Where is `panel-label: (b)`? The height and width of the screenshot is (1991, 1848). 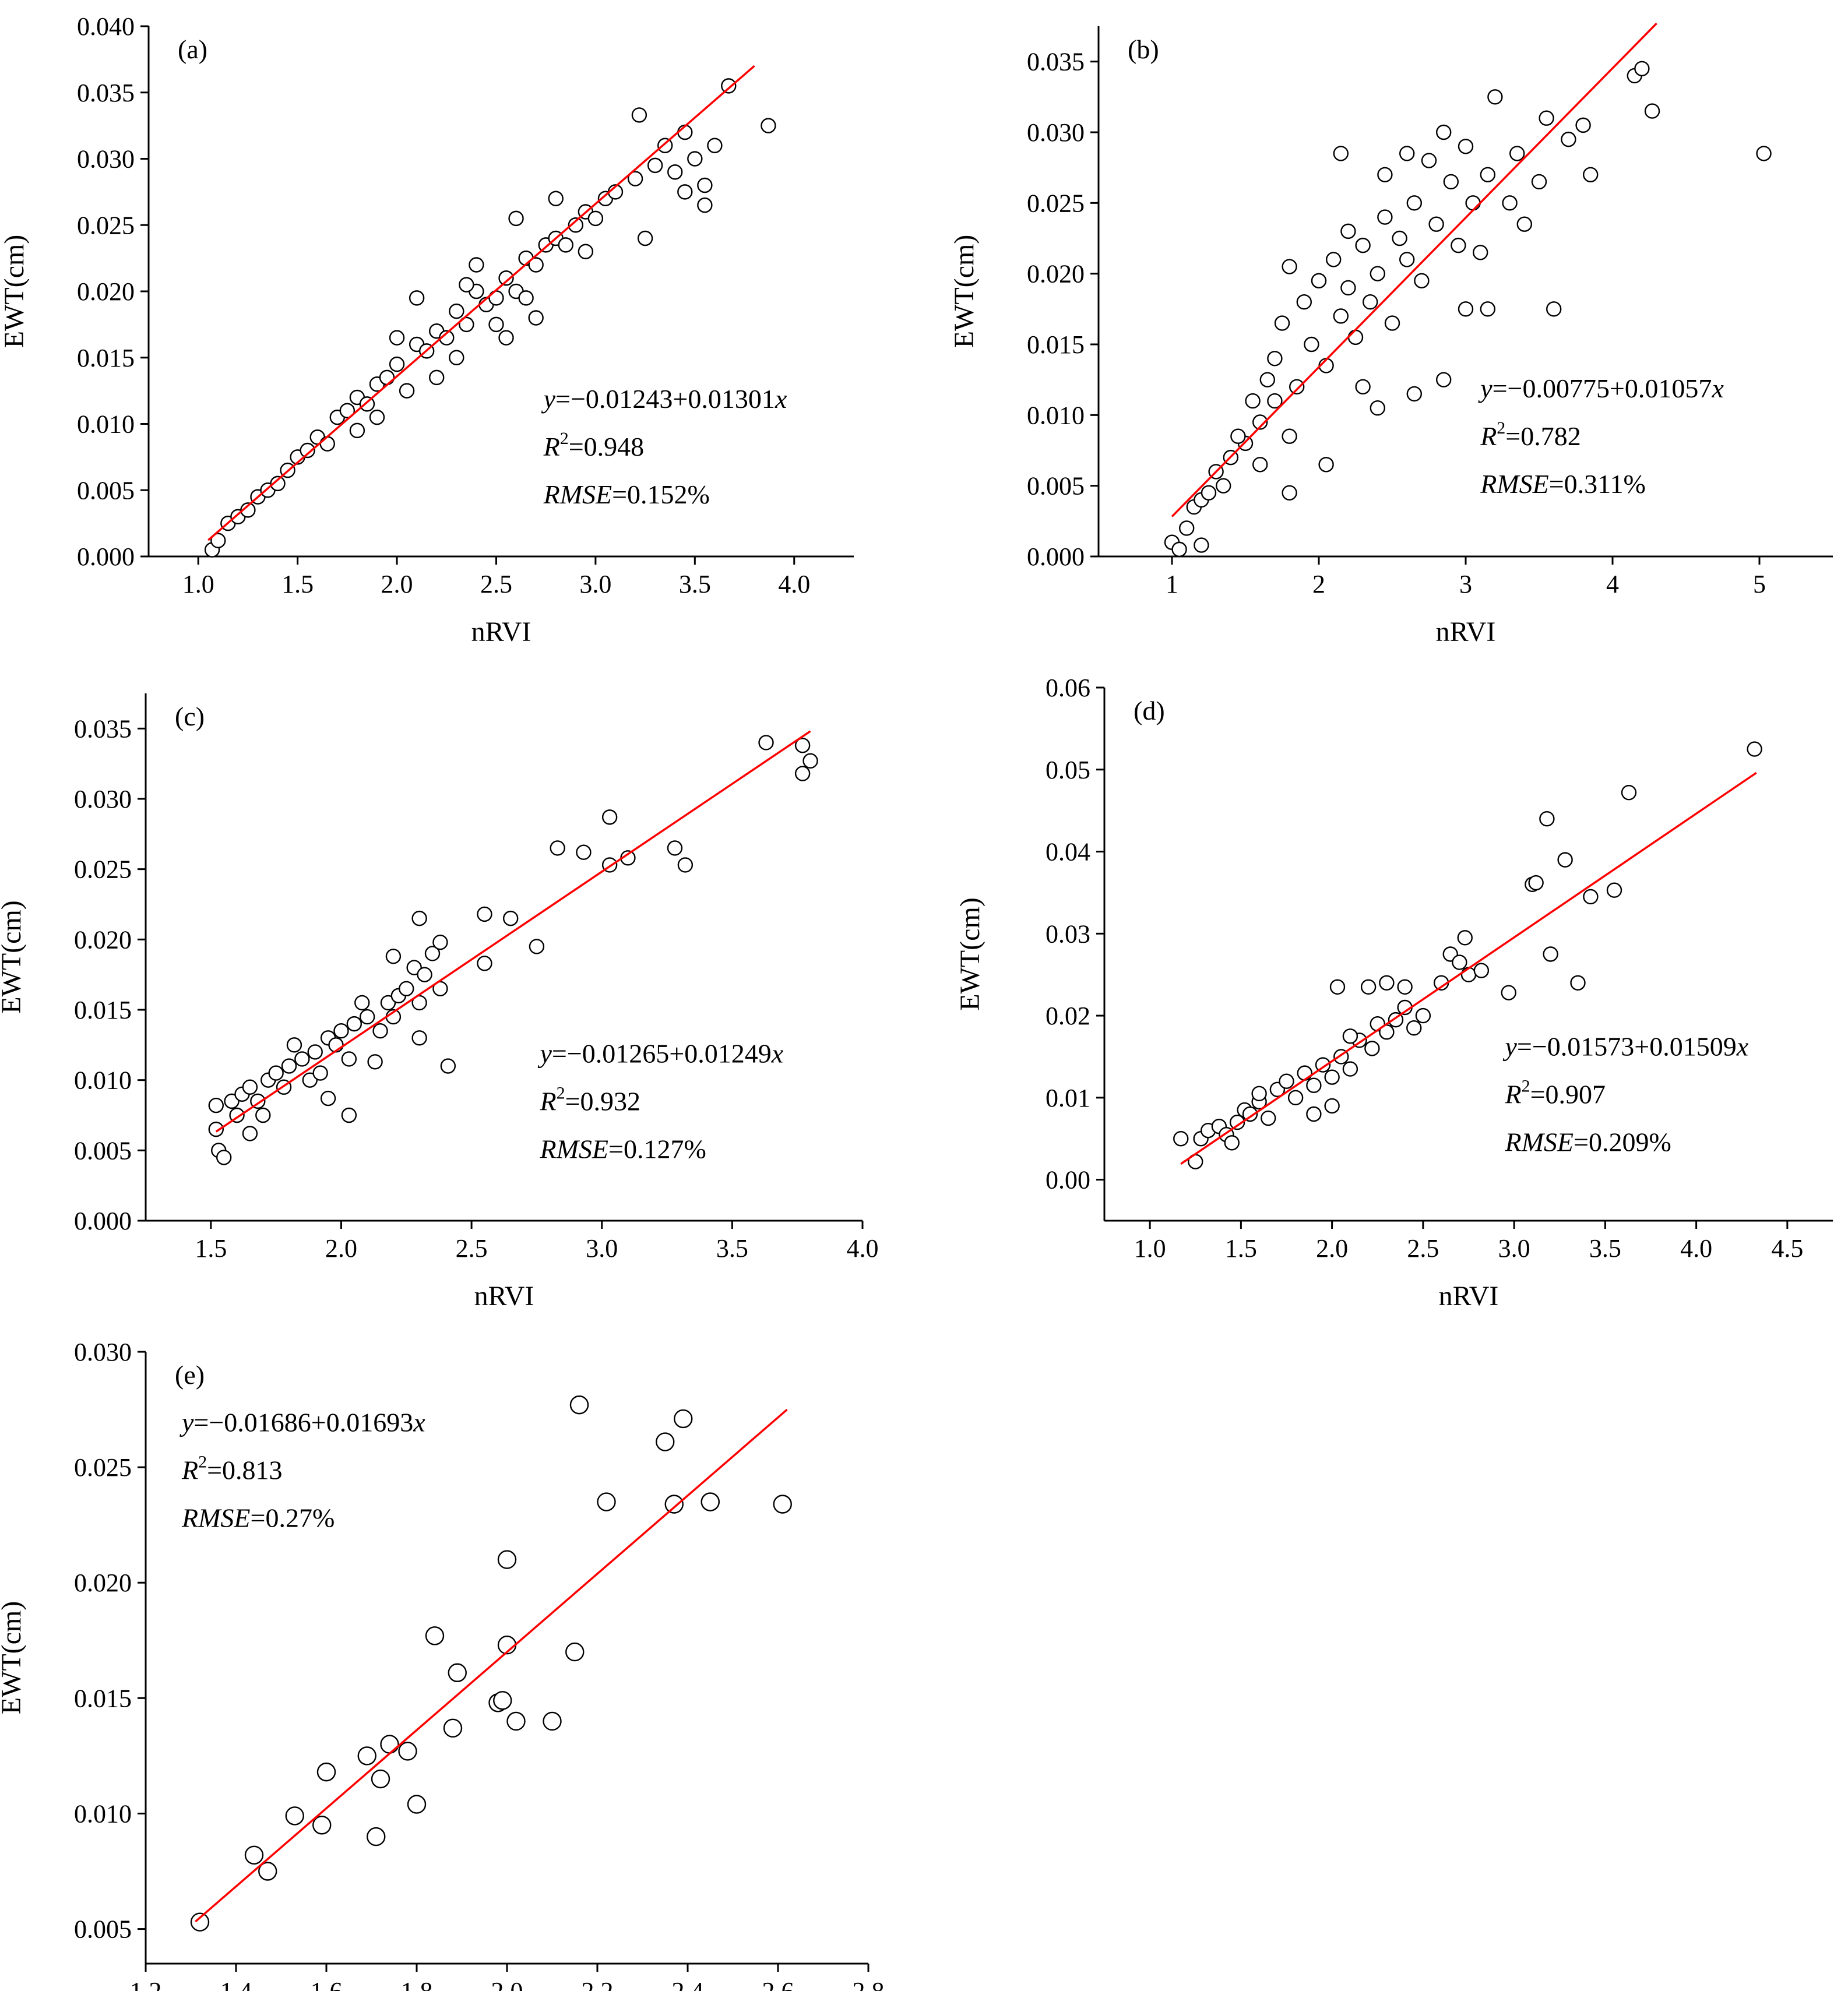
panel-label: (b) is located at coordinates (1143, 49).